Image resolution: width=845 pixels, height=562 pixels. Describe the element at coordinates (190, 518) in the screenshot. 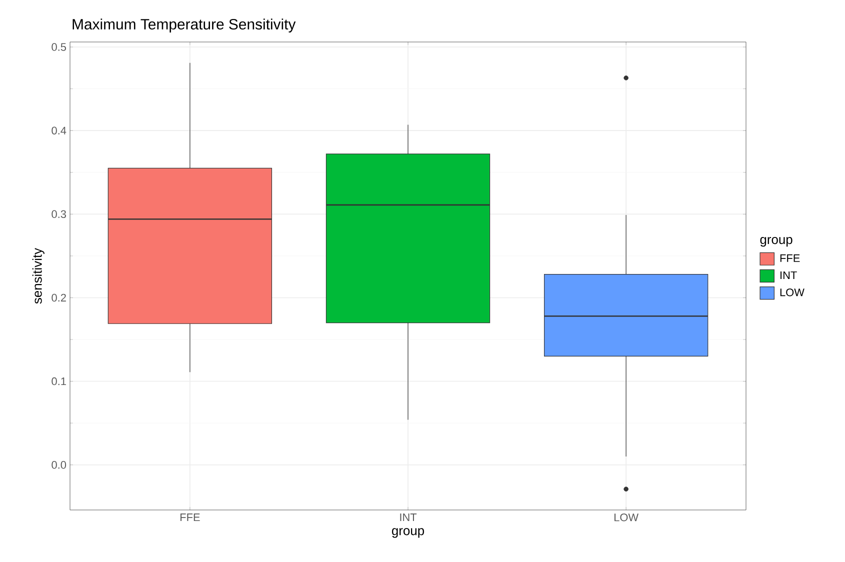

I see `x-tick-label: FFE` at that location.